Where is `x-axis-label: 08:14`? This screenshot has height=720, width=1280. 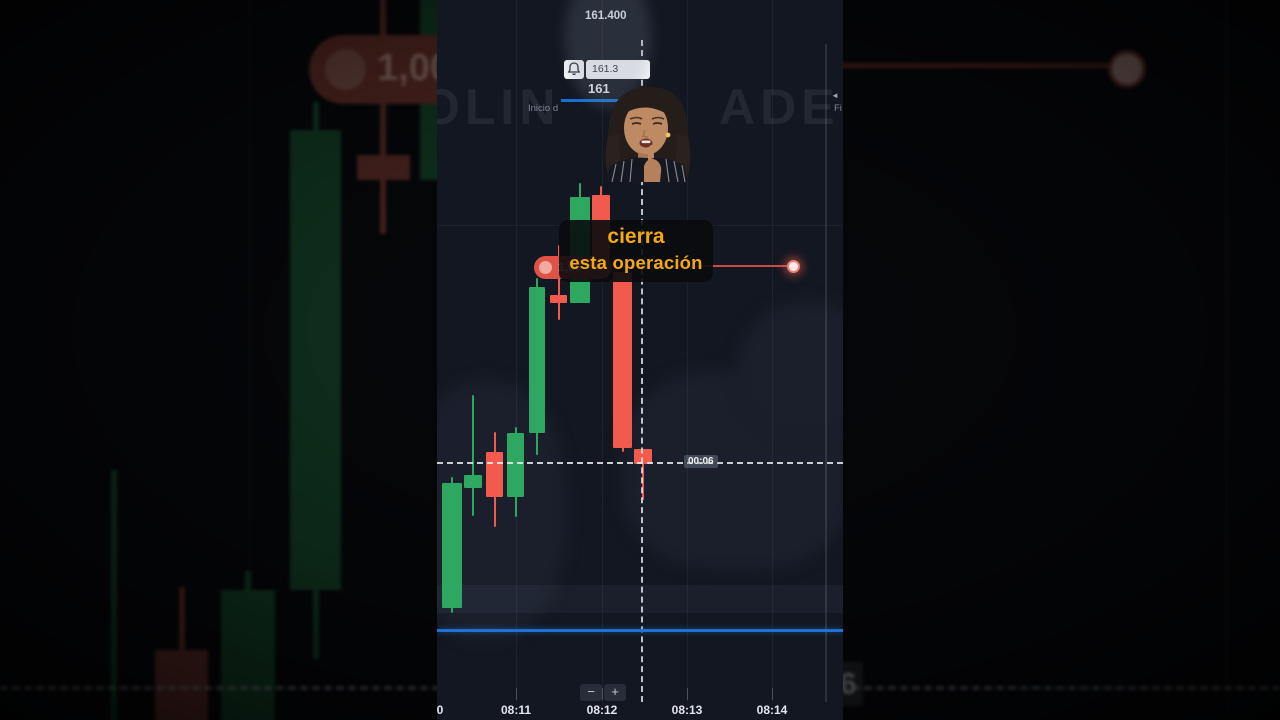 x-axis-label: 08:14 is located at coordinates (772, 710).